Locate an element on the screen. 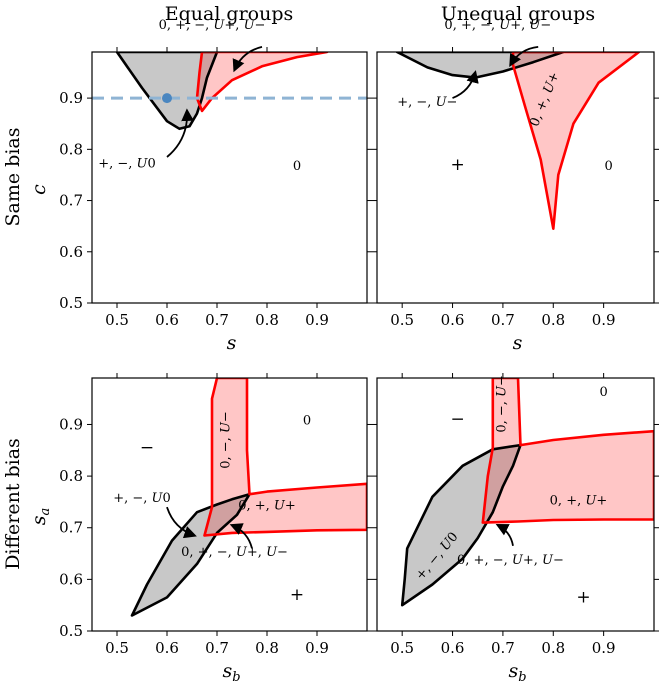 This screenshot has width=660, height=685. y-axis-label: sa is located at coordinates (40, 517).